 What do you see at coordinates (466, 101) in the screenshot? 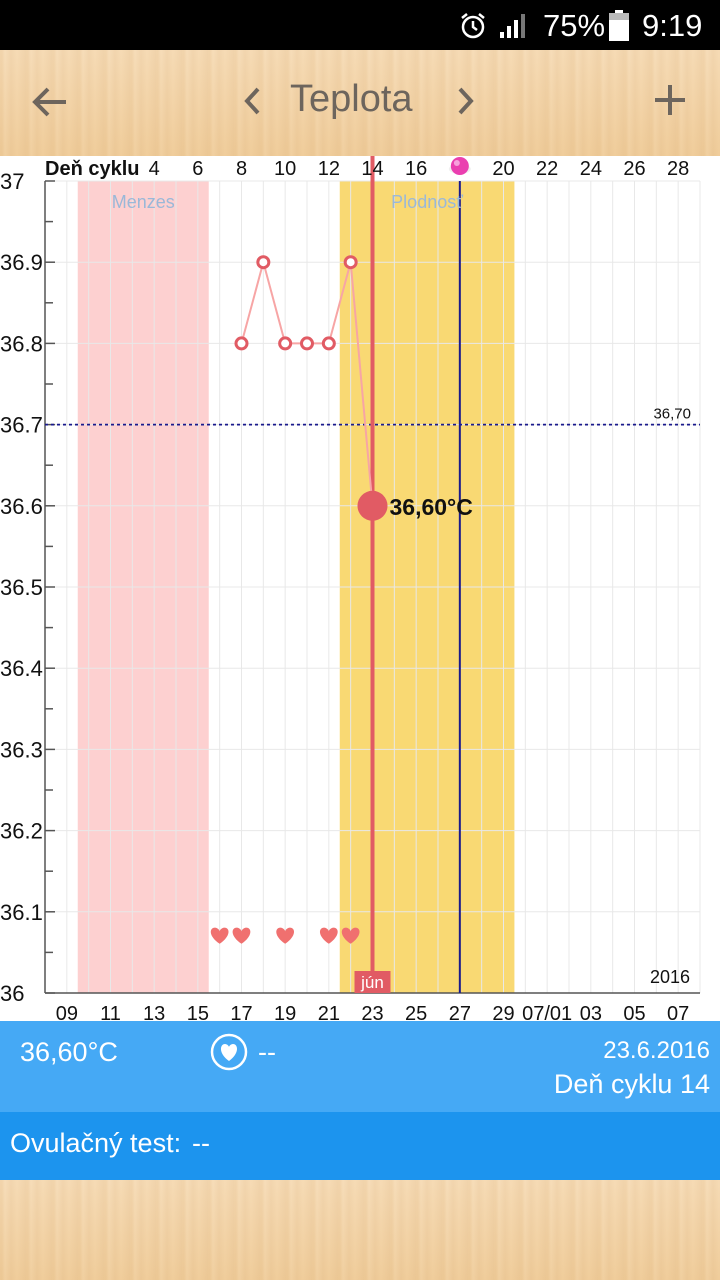
I see `chevron-right-icon` at bounding box center [466, 101].